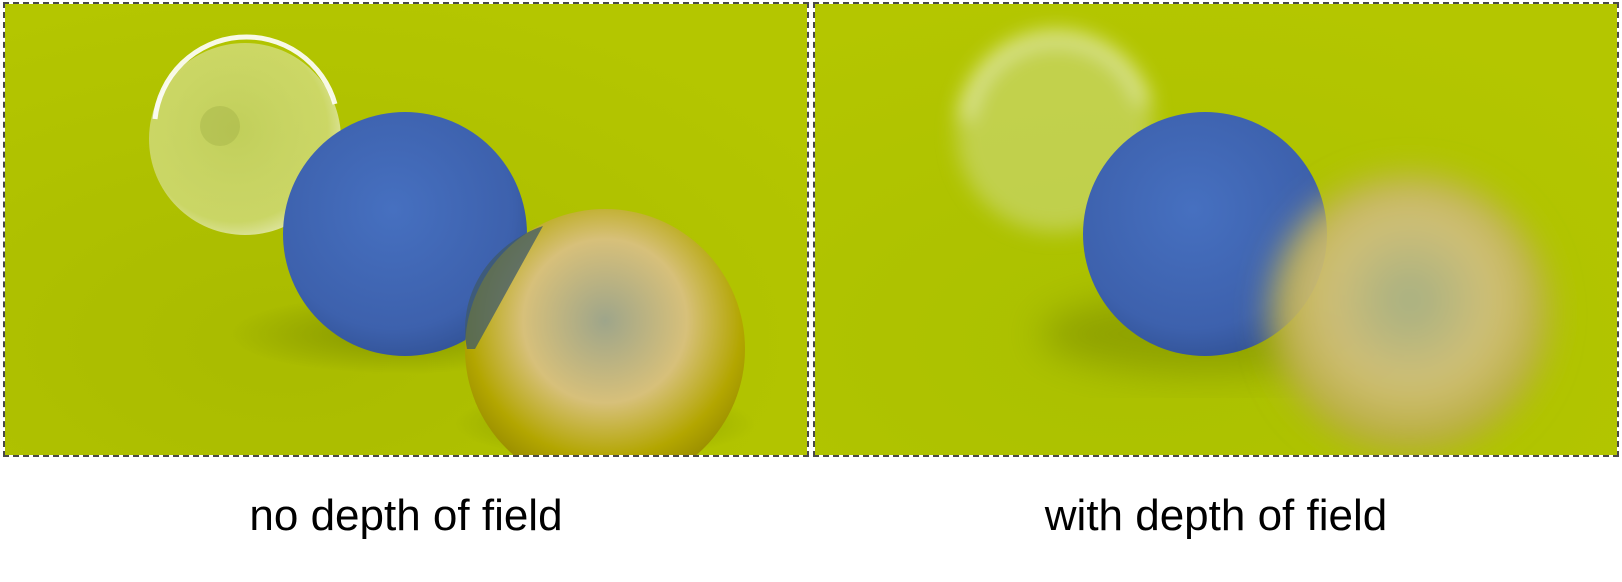  Describe the element at coordinates (1410, 314) in the screenshot. I see `gold-sphere-blurred` at that location.